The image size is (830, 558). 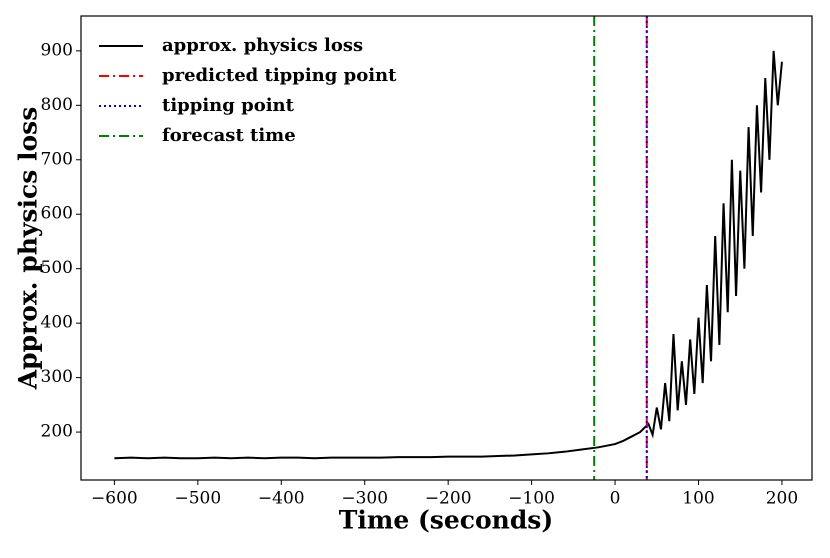 I want to click on x-tick-label: 100, so click(x=698, y=499).